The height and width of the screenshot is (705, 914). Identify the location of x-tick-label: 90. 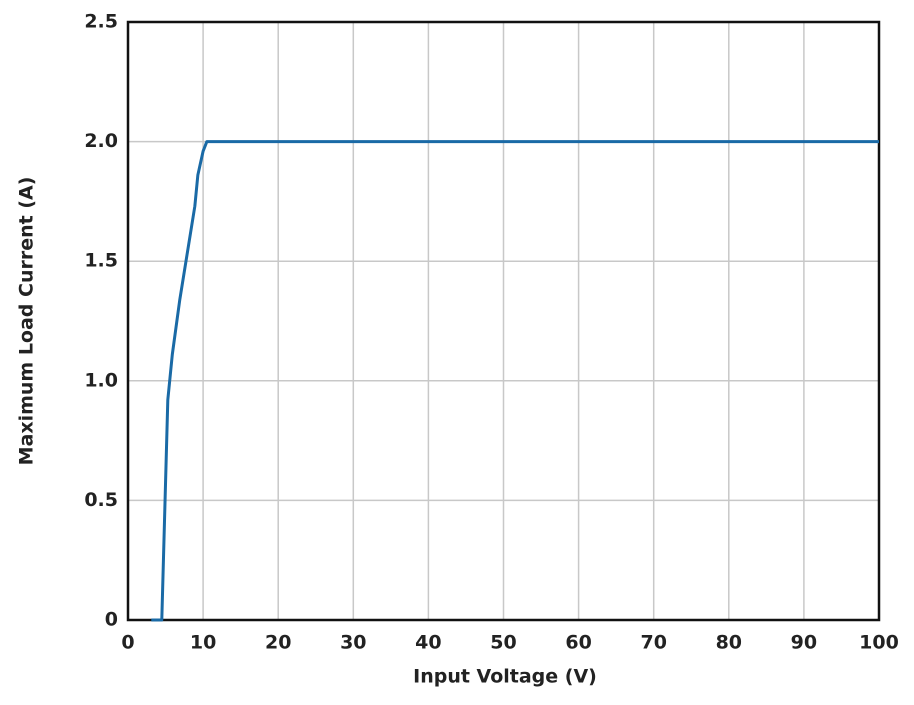
(804, 643).